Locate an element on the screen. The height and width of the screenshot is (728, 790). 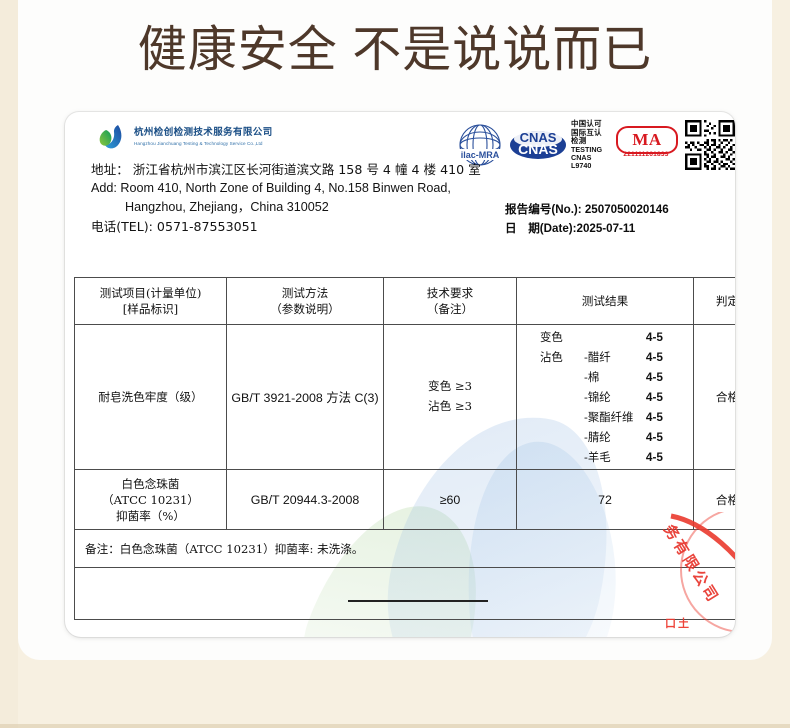
certification-marks-row: ilac-MRA CNAS CNAS 中国认可 国际互认 检测 TESTING is located at coordinates (596, 145).